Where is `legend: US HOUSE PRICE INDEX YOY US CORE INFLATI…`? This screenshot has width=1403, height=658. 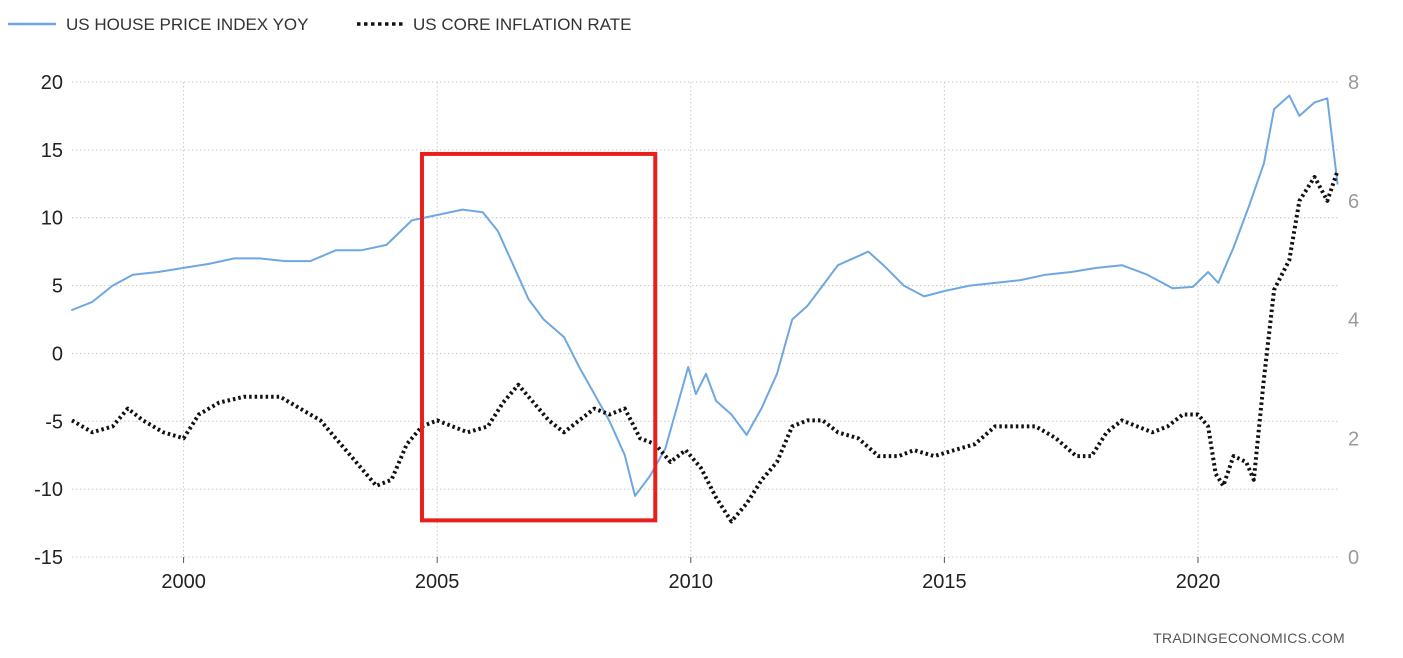 legend: US HOUSE PRICE INDEX YOY US CORE INFLATI… is located at coordinates (320, 24).